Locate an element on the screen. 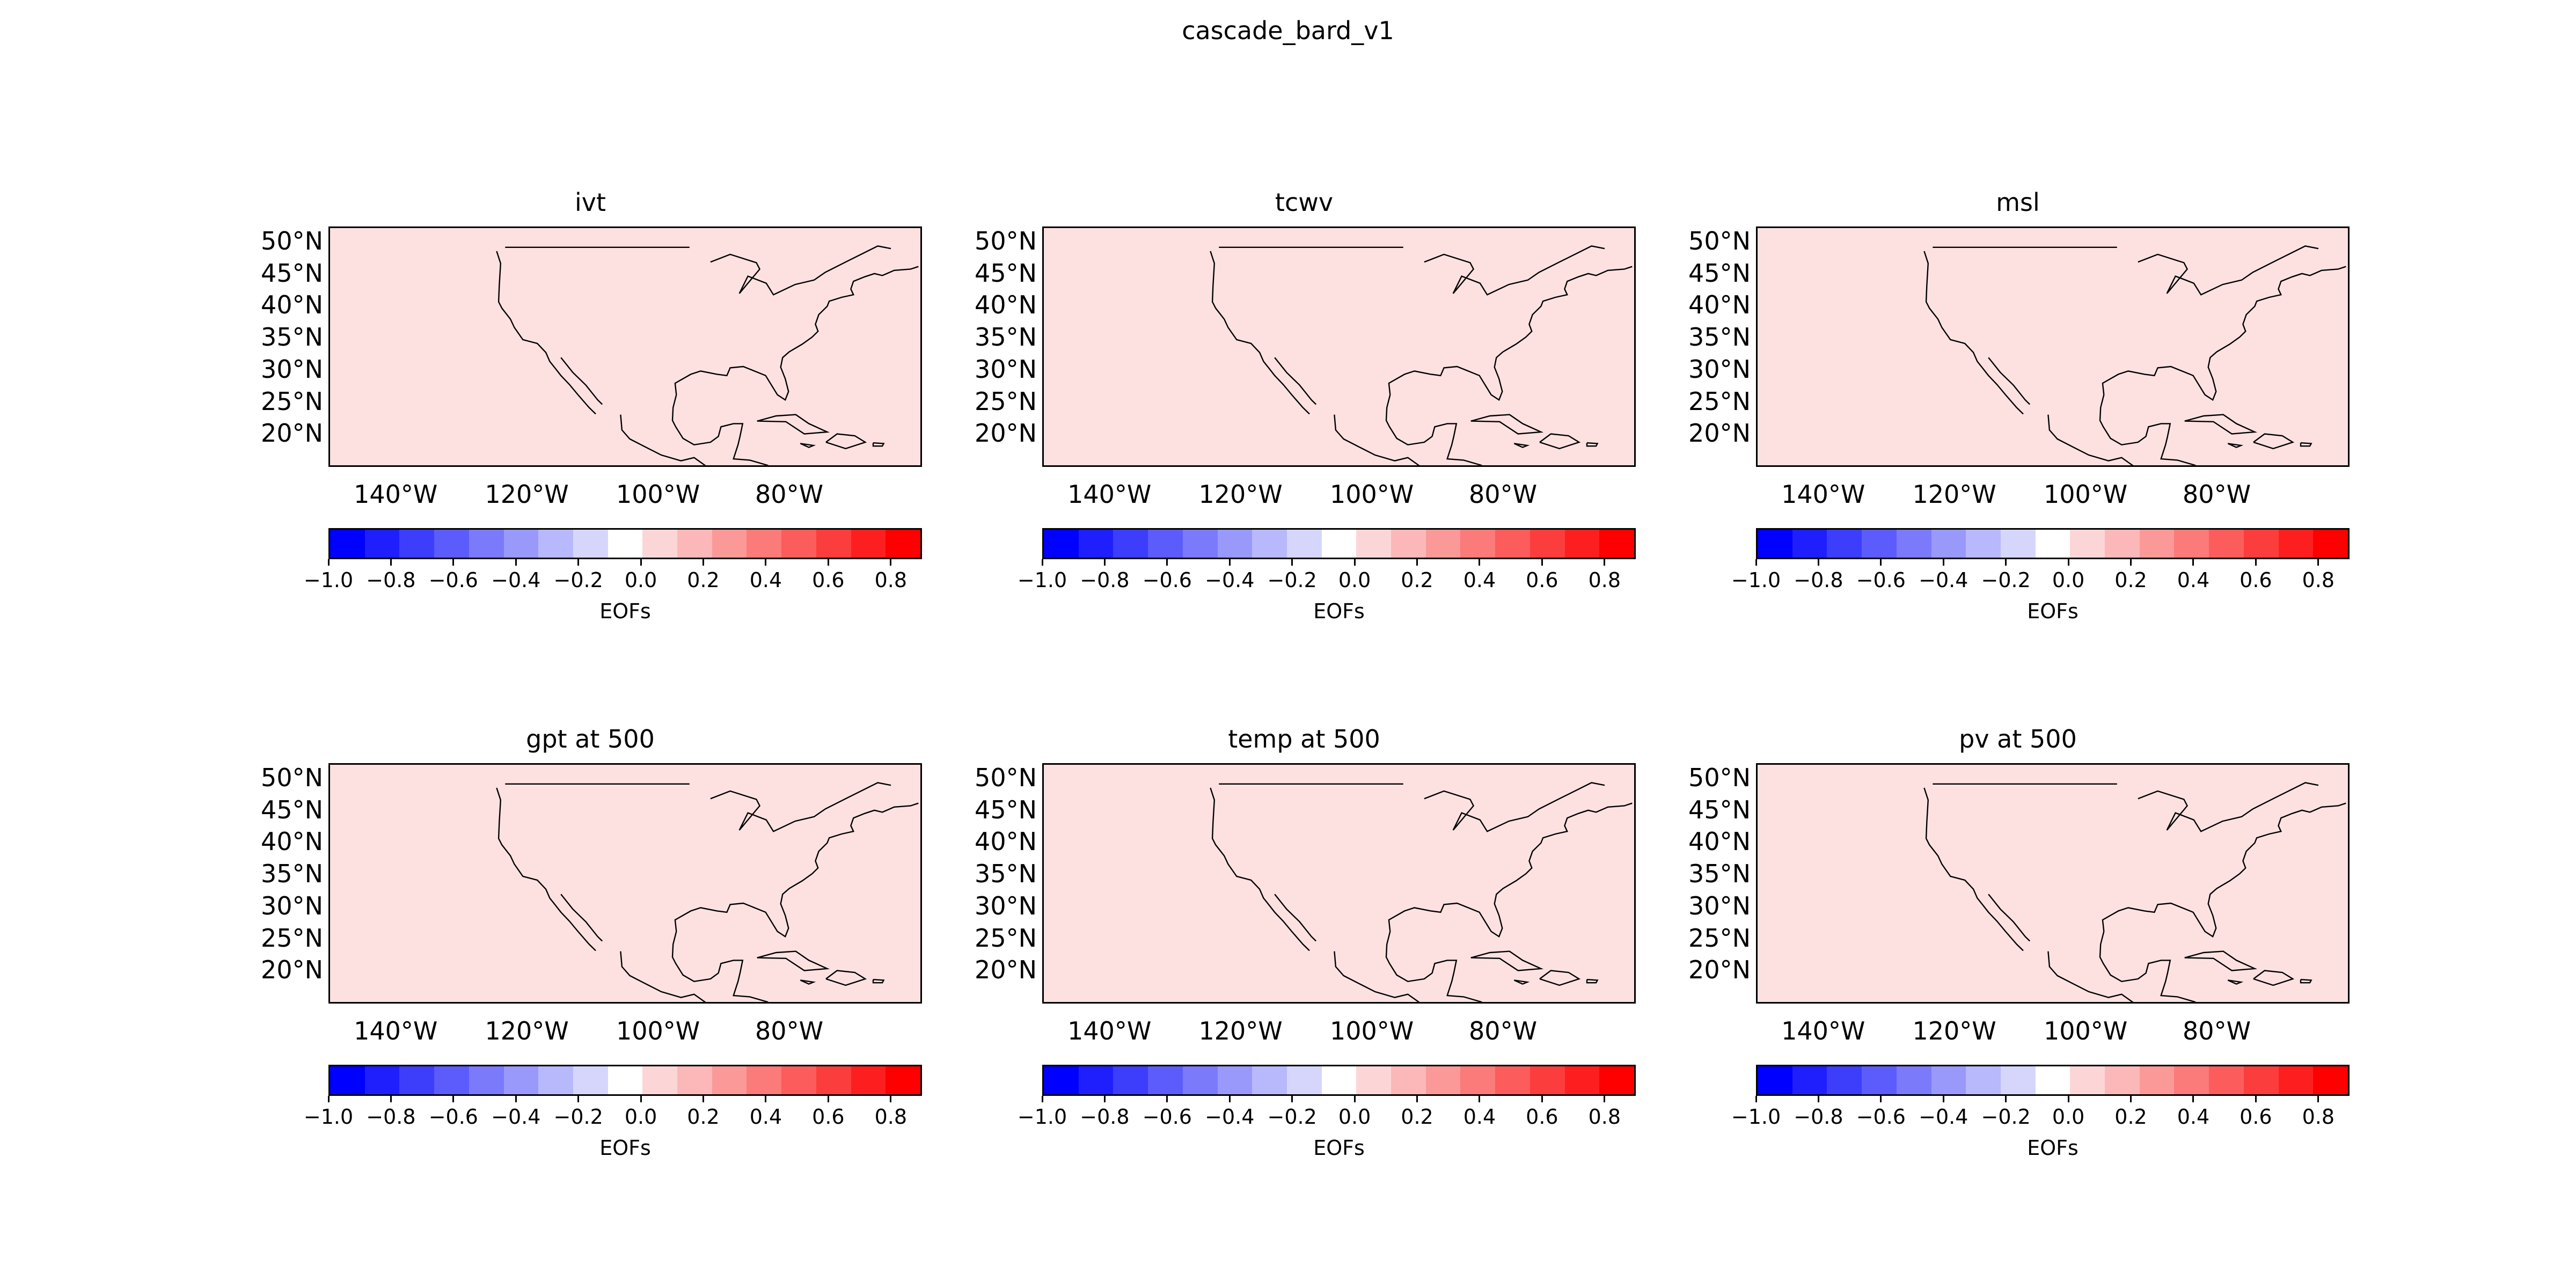  colorbar-tick-label: 0.0 is located at coordinates (640, 1117).